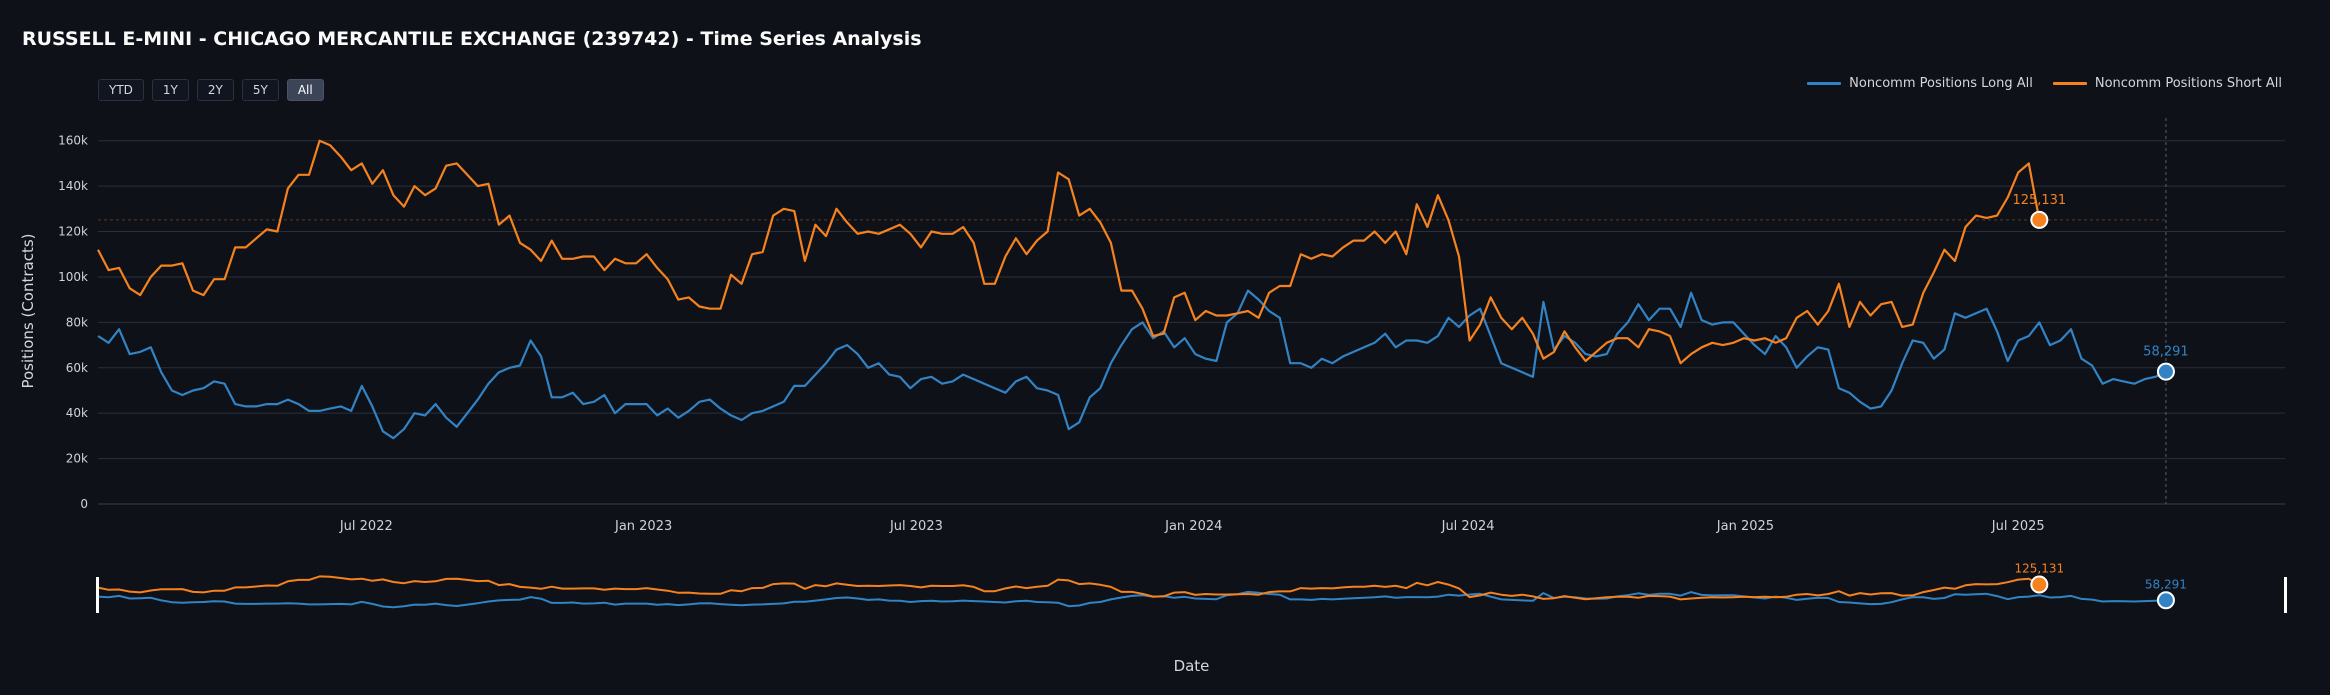  Describe the element at coordinates (2039, 200) in the screenshot. I see `last-value-label-short: 125,131` at that location.